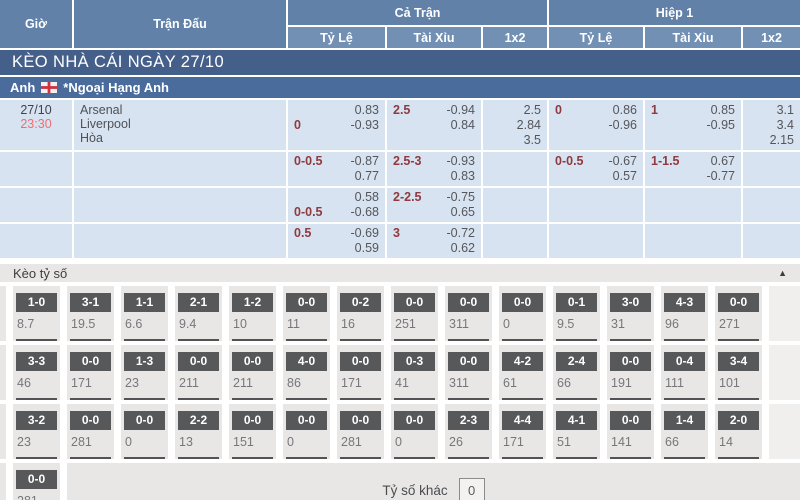 This screenshot has width=800, height=500. I want to click on score-chip: 0-3, so click(414, 361).